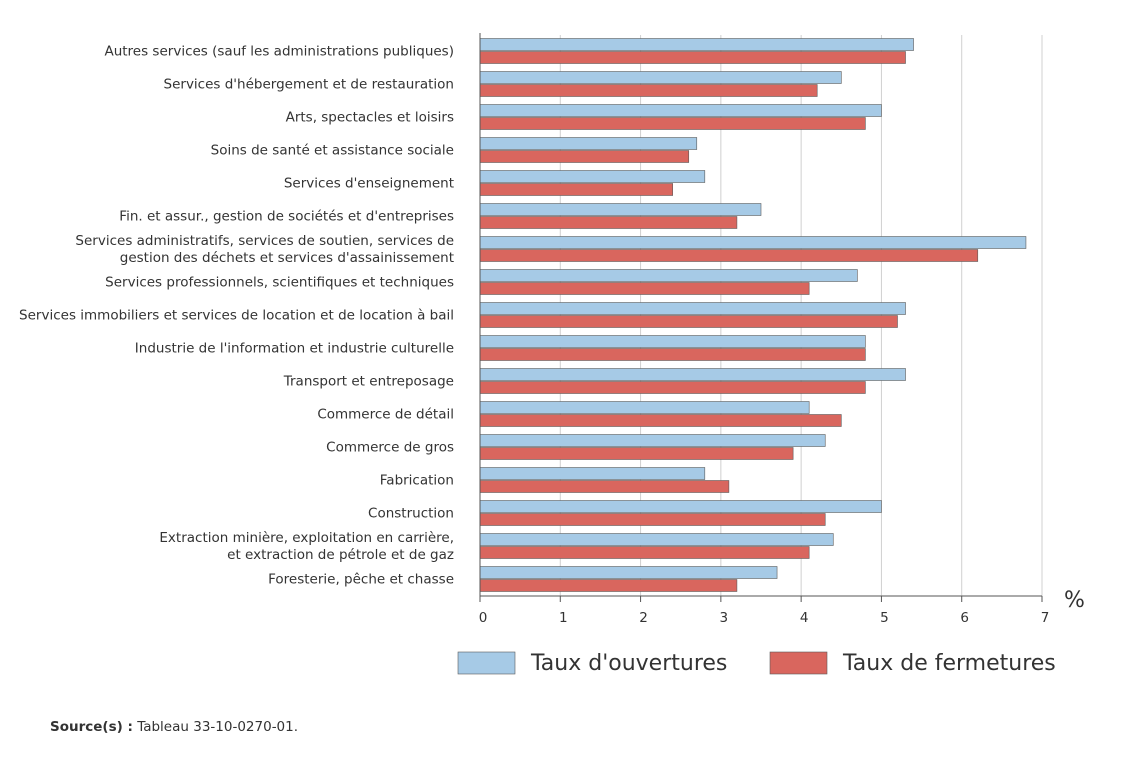  I want to click on y-tick-label: Commerce de détail, so click(385, 415).